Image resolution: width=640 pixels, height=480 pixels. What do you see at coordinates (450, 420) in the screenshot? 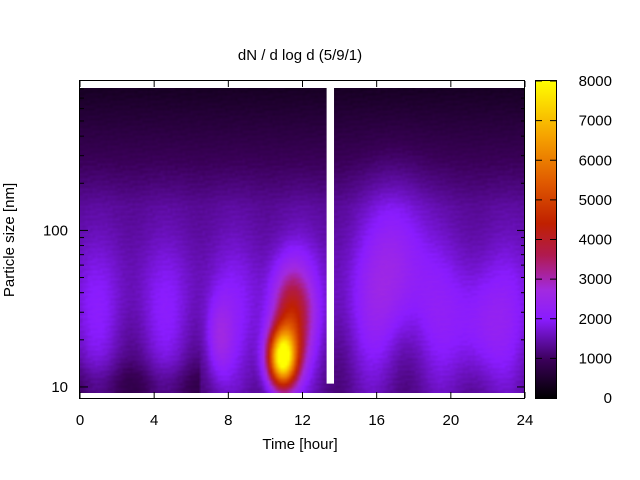
I see `x-tick-label: 20` at bounding box center [450, 420].